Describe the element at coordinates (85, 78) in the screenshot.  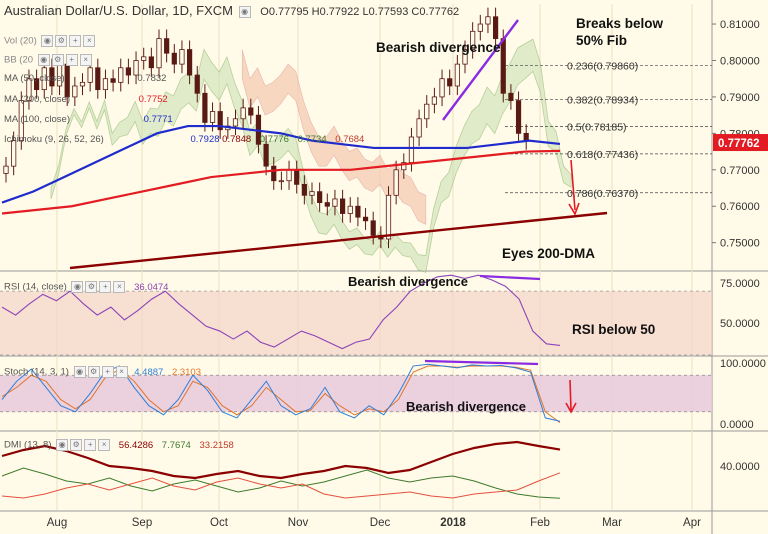
I see `legend-ma50: MA (50, close) 0.7832` at that location.